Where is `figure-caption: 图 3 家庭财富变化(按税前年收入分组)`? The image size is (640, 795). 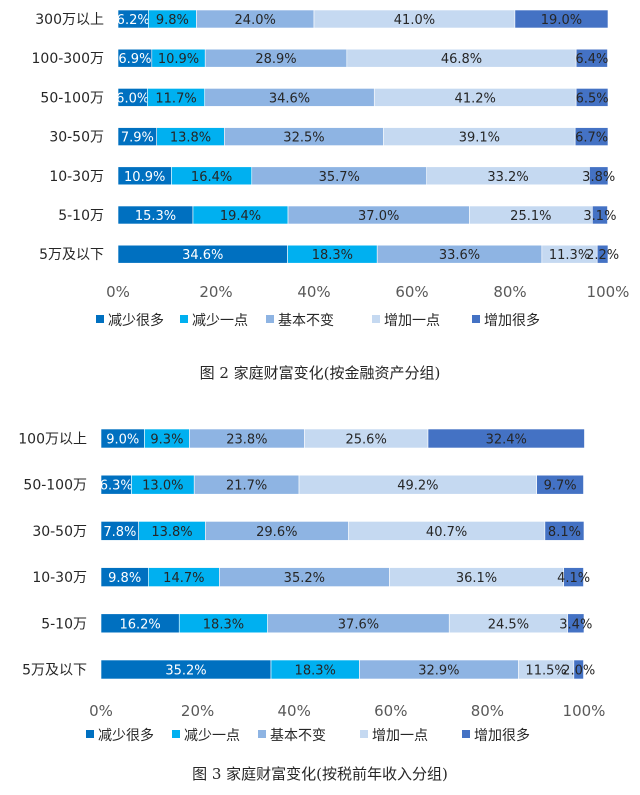 figure-caption: 图 3 家庭财富变化(按税前年收入分组) is located at coordinates (320, 774).